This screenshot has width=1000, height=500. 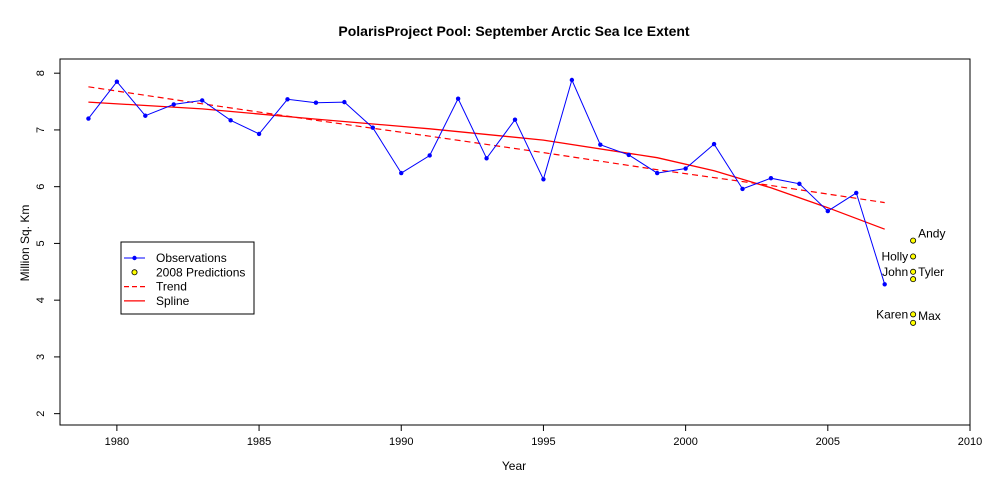 I want to click on legend-box, so click(x=187, y=278).